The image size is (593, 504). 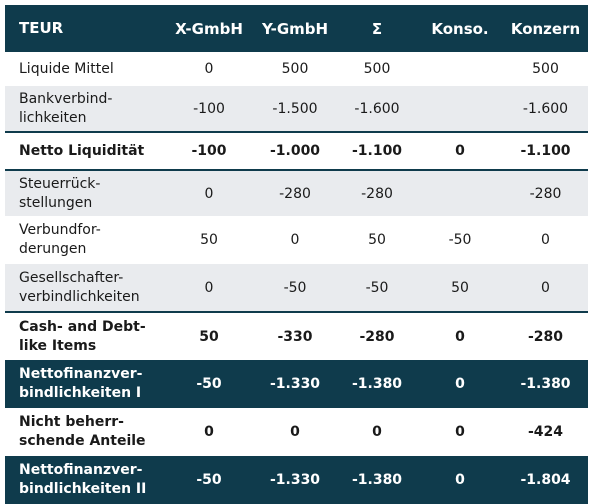 I want to click on table-row: Verbundfor-derungen 50 0 50 -50 0, so click(x=296, y=240).